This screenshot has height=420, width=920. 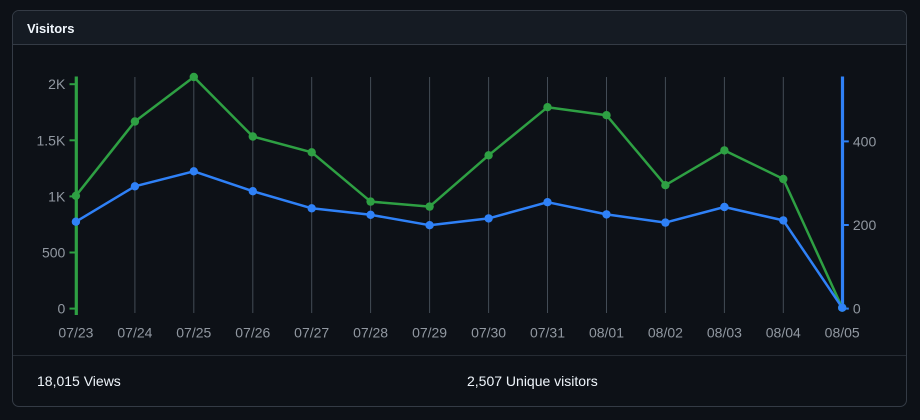 What do you see at coordinates (547, 332) in the screenshot?
I see `svg-text: 07/31` at bounding box center [547, 332].